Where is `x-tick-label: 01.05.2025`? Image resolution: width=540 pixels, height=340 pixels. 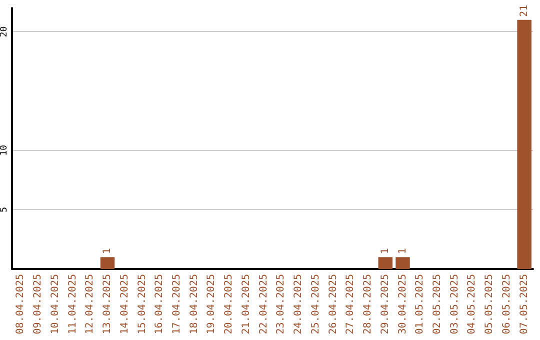 x-tick-label: 01.05.2025 is located at coordinates (420, 304).